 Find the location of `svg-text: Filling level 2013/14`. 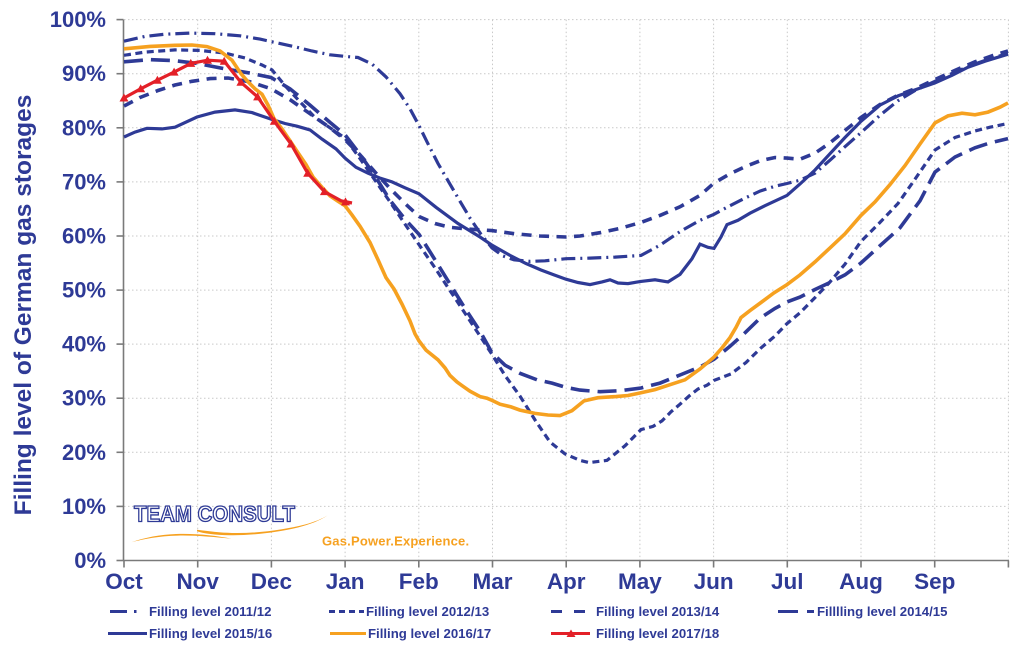

svg-text: Filling level 2013/14 is located at coordinates (658, 611).